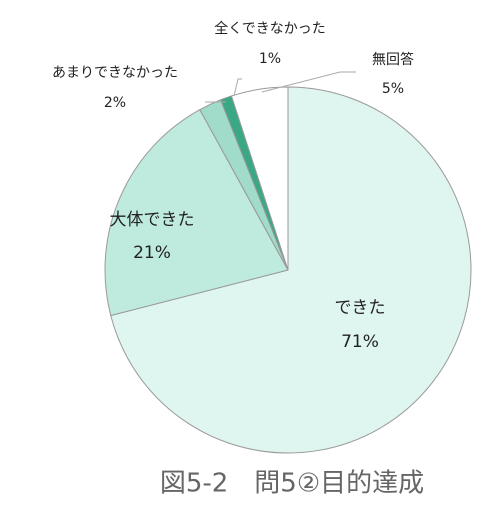  I want to click on slice-label: 大体できた, so click(152, 220).